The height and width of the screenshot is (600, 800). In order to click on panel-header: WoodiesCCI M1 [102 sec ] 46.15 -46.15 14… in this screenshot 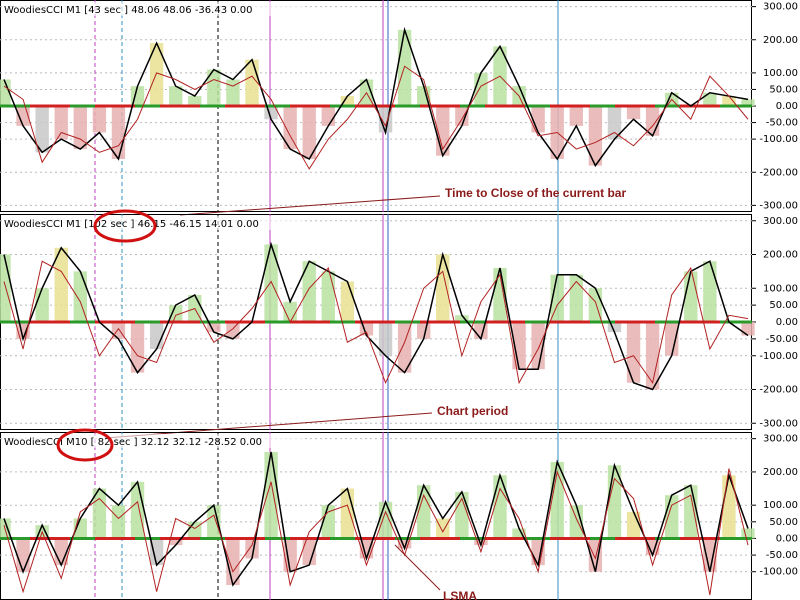, I will do `click(131, 224)`.